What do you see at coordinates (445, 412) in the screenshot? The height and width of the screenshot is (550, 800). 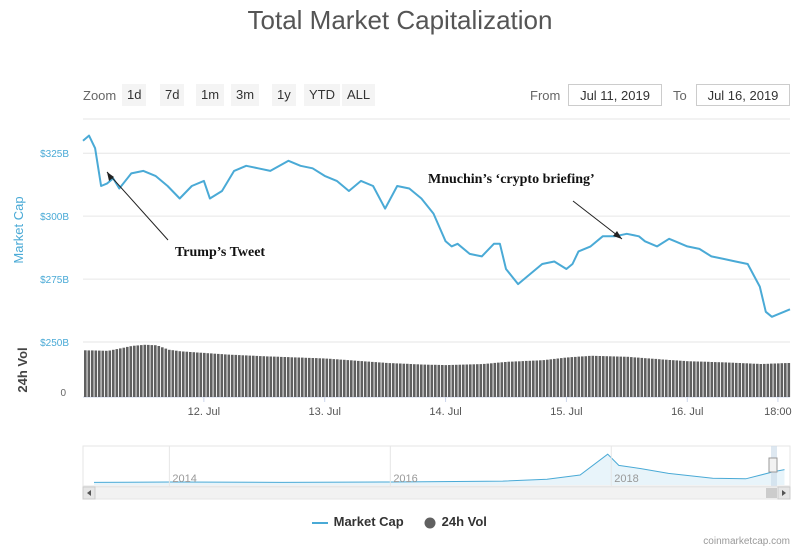 I see `x-tick-label: 14. Jul` at bounding box center [445, 412].